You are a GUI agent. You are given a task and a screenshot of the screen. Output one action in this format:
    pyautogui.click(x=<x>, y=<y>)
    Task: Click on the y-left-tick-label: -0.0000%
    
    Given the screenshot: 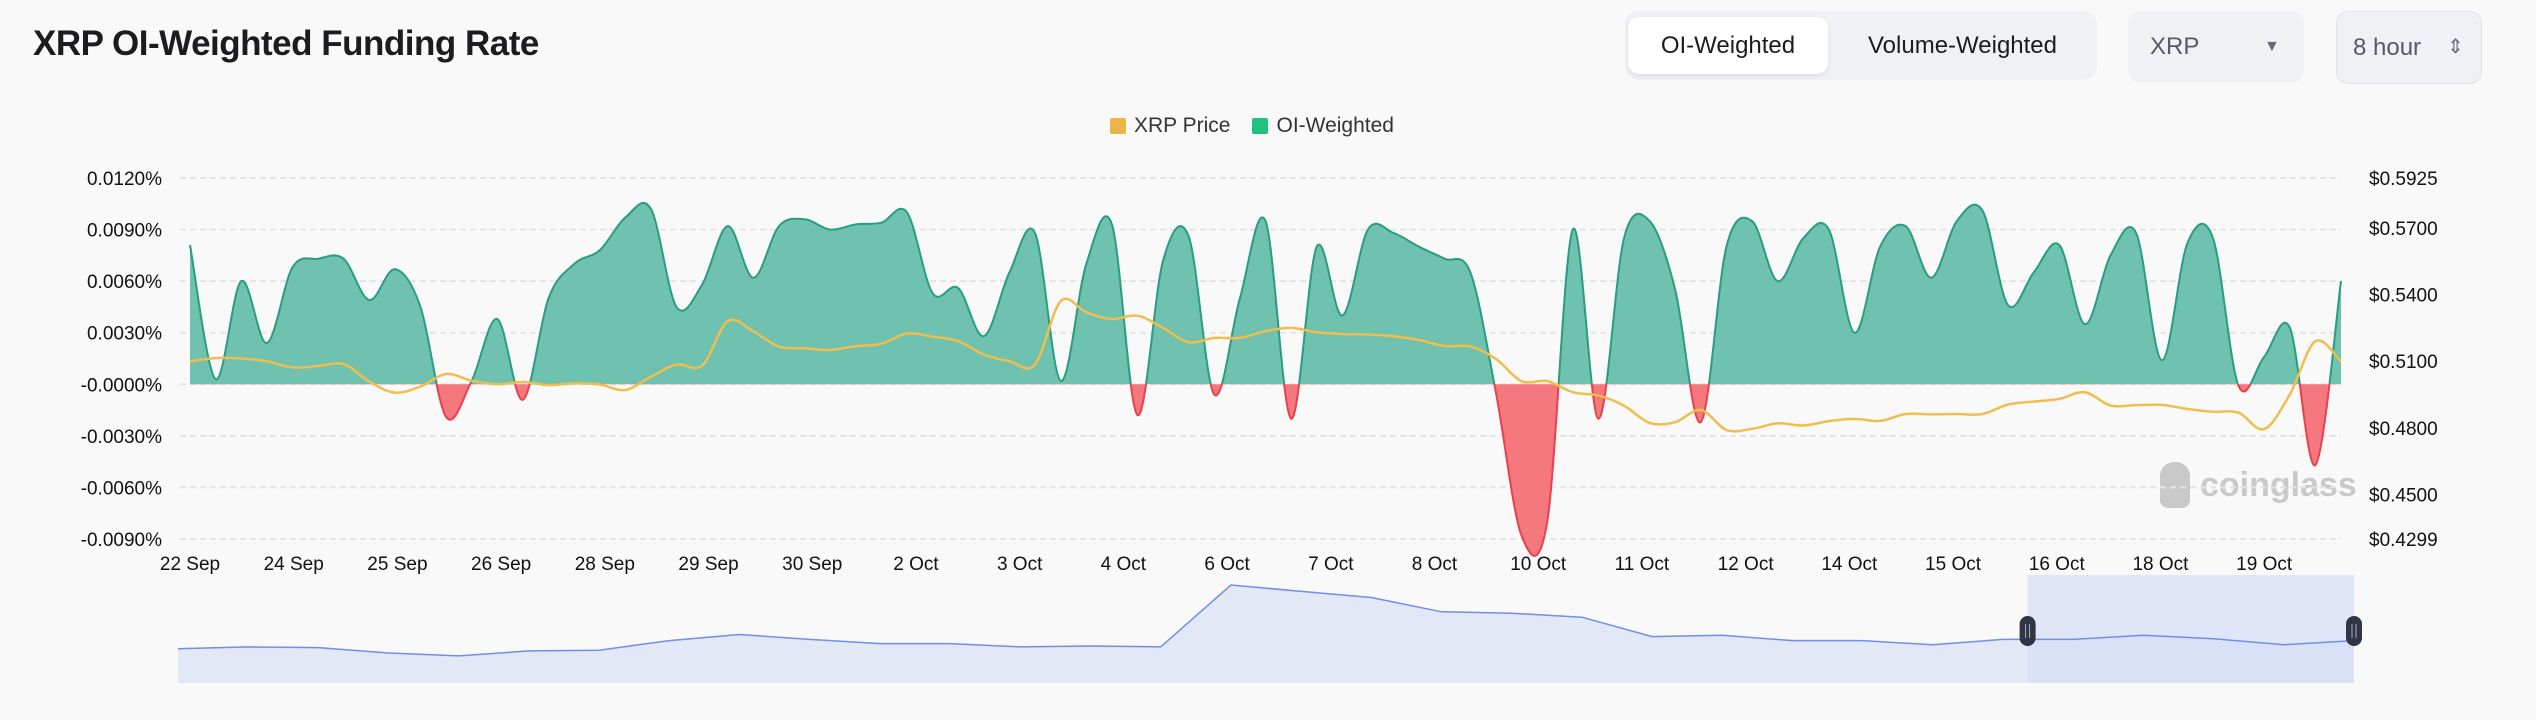 What is the action you would take?
    pyautogui.click(x=121, y=385)
    